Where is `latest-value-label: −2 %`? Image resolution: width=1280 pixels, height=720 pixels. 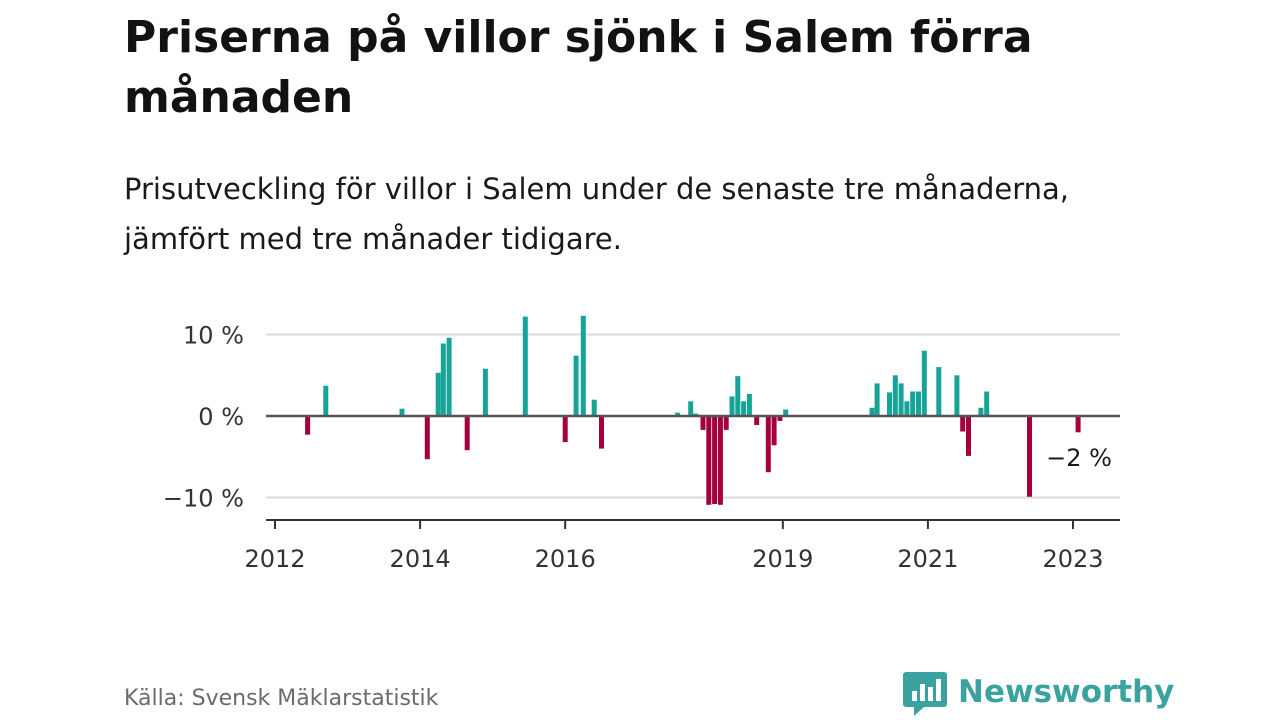 latest-value-label: −2 % is located at coordinates (1079, 458).